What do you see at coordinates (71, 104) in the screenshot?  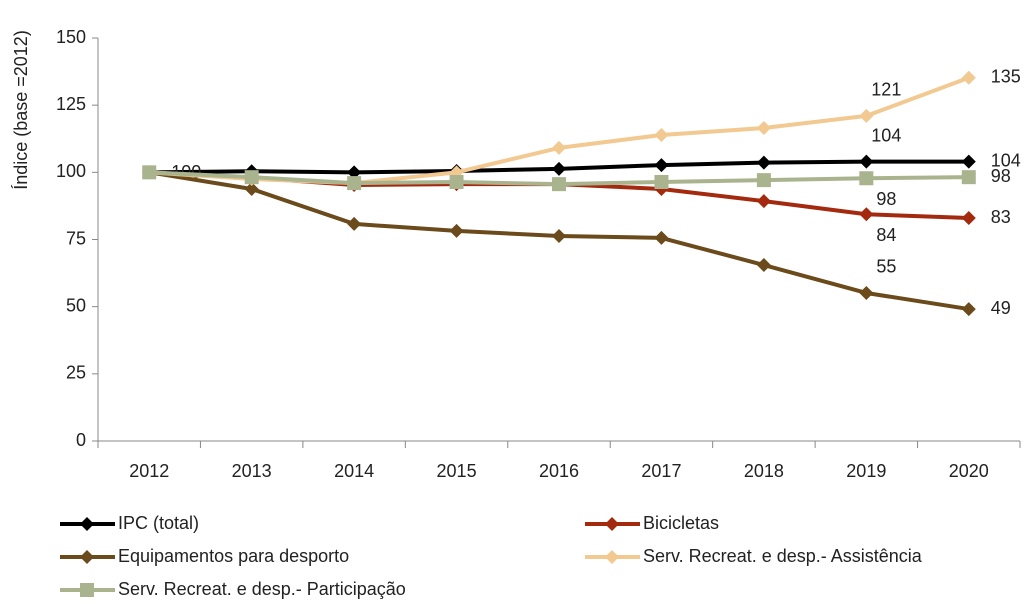 I see `y-tick-label: 125` at bounding box center [71, 104].